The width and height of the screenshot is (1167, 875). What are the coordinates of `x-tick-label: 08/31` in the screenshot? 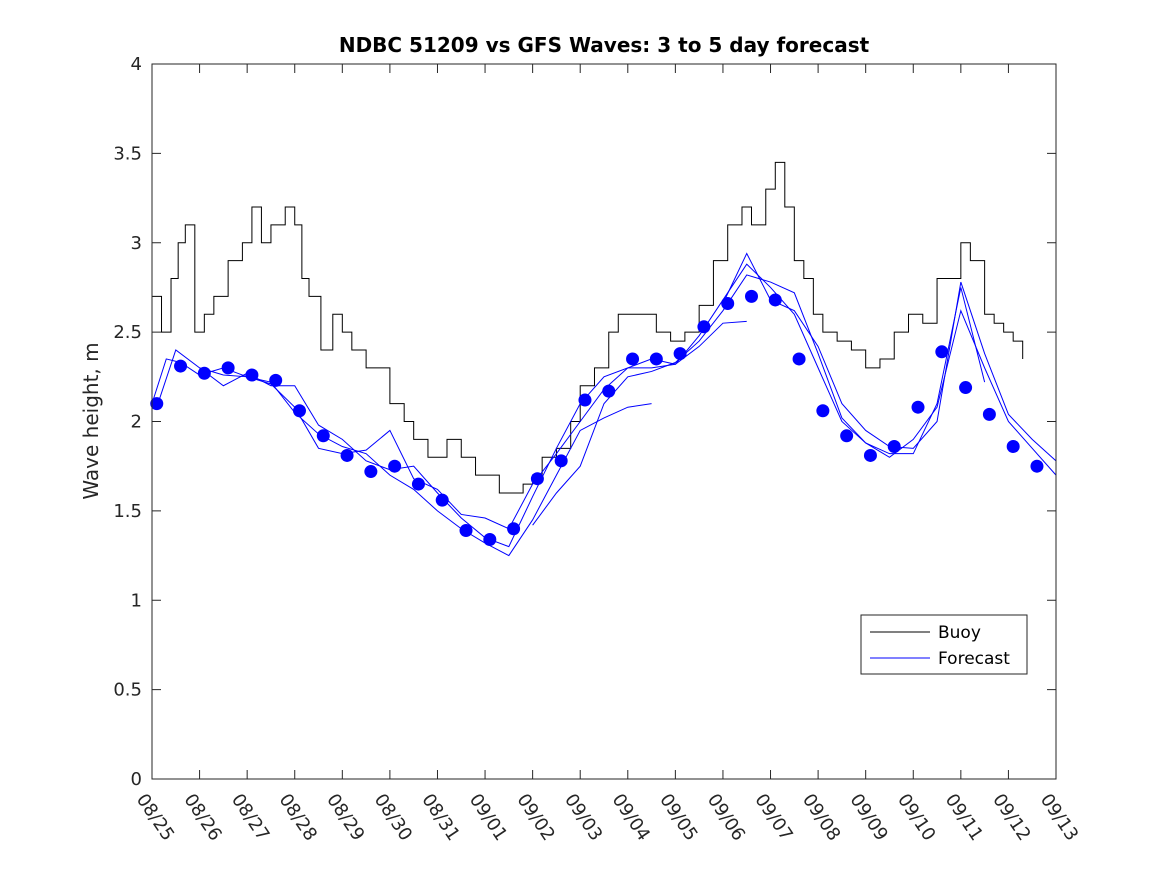 It's located at (440, 817).